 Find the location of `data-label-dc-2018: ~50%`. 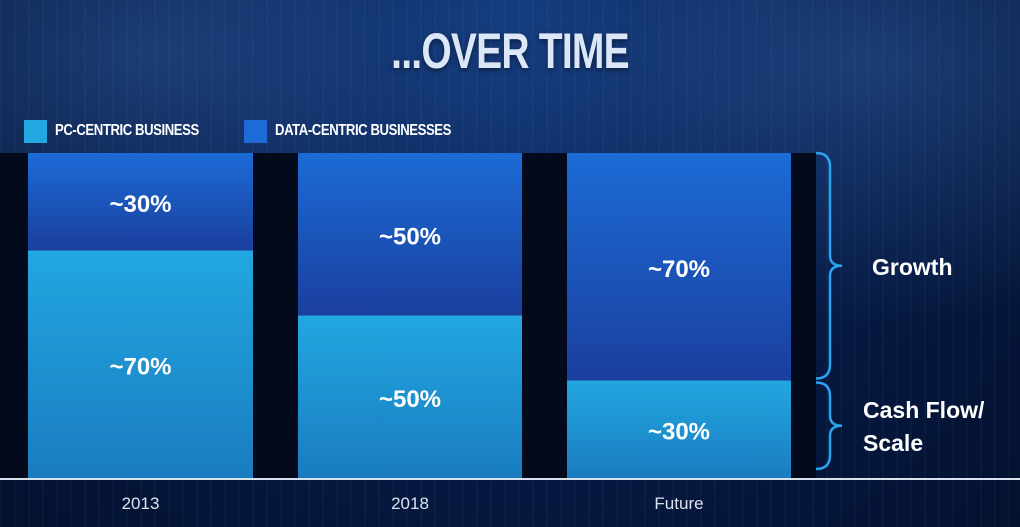

data-label-dc-2018: ~50% is located at coordinates (410, 236).